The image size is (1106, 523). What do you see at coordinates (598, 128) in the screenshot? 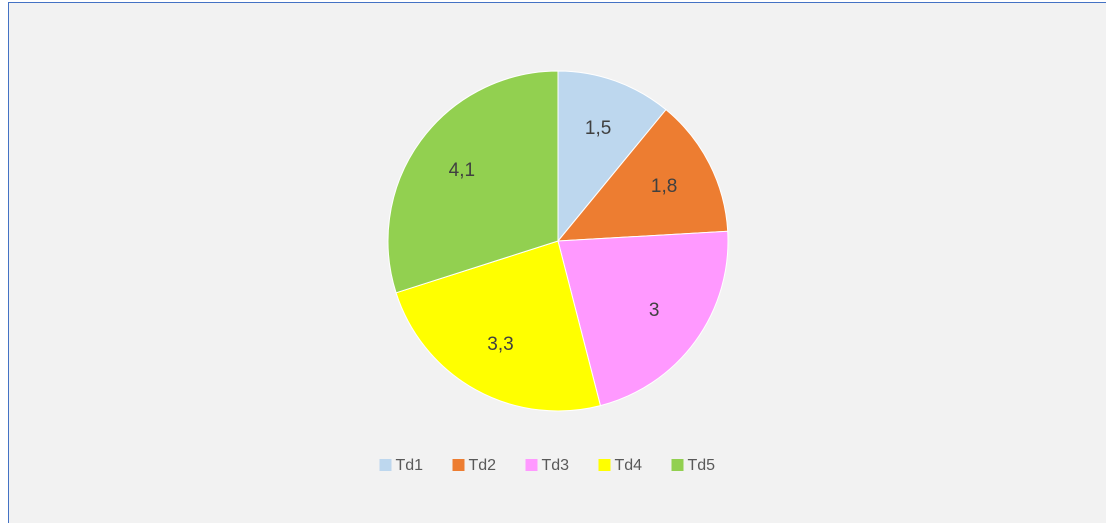
I see `data-label: 1,5` at bounding box center [598, 128].